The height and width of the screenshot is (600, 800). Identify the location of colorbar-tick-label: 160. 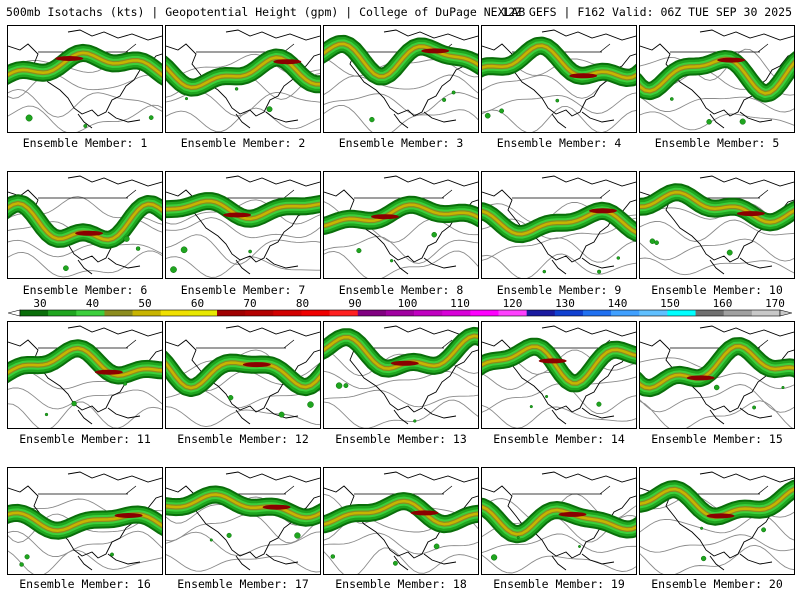
(723, 304).